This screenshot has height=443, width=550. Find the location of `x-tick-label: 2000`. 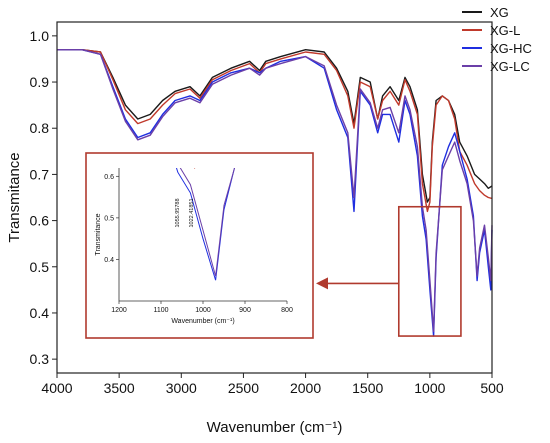

x-tick-label: 2000 is located at coordinates (305, 388).